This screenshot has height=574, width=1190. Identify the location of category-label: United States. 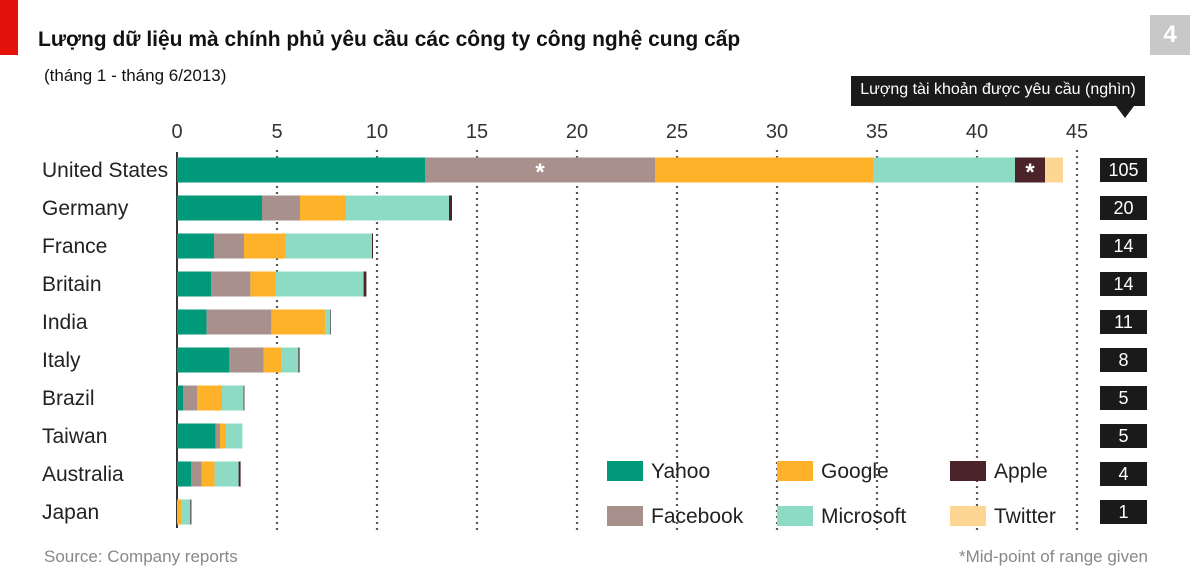
(105, 170).